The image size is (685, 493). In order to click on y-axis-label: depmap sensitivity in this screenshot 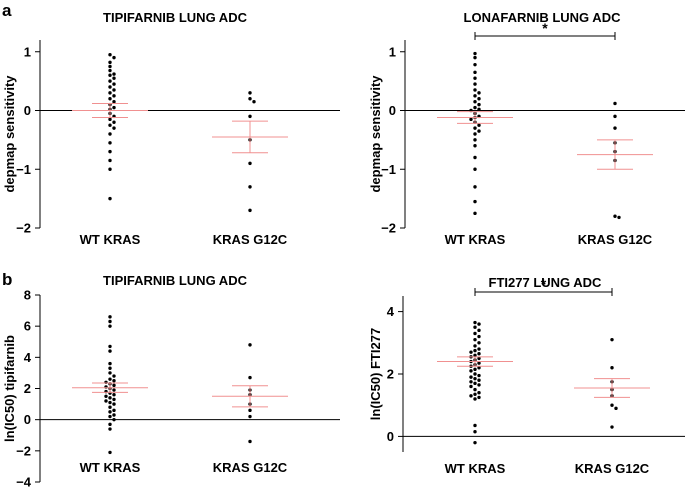, I will do `click(9, 134)`.